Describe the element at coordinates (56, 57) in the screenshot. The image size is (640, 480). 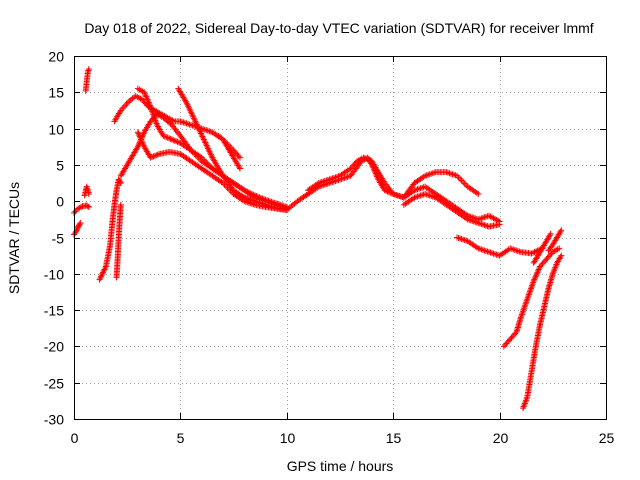
I see `y-tick-label: 20` at that location.